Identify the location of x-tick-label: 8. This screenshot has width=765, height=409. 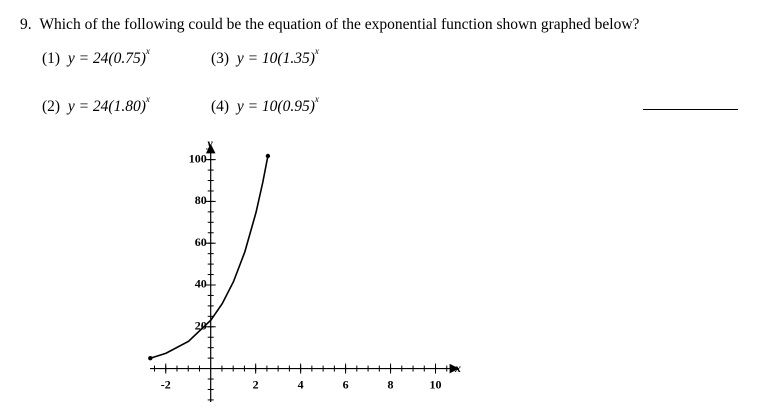
(391, 384).